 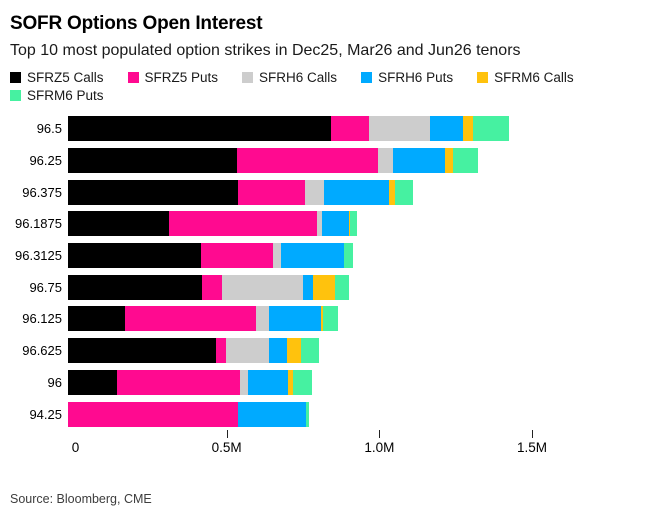 I want to click on bar-row: 96.1875, so click(x=328, y=224).